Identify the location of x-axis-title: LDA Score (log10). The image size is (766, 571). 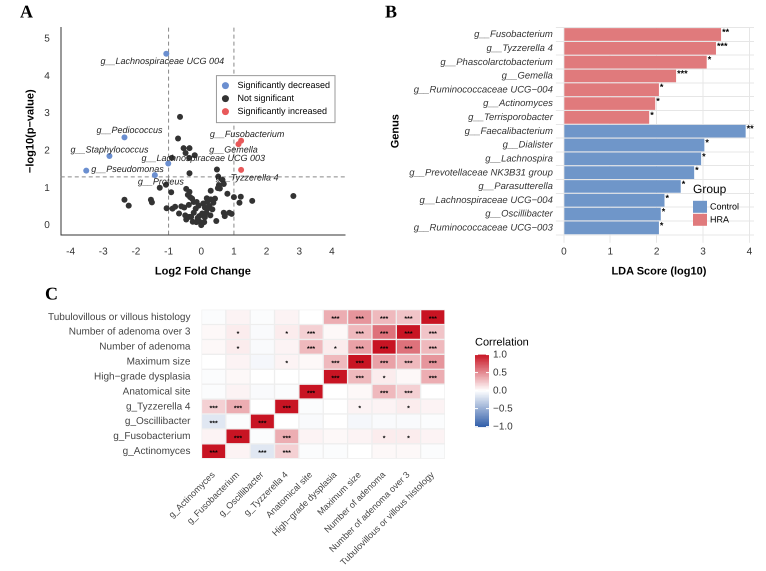
(659, 271).